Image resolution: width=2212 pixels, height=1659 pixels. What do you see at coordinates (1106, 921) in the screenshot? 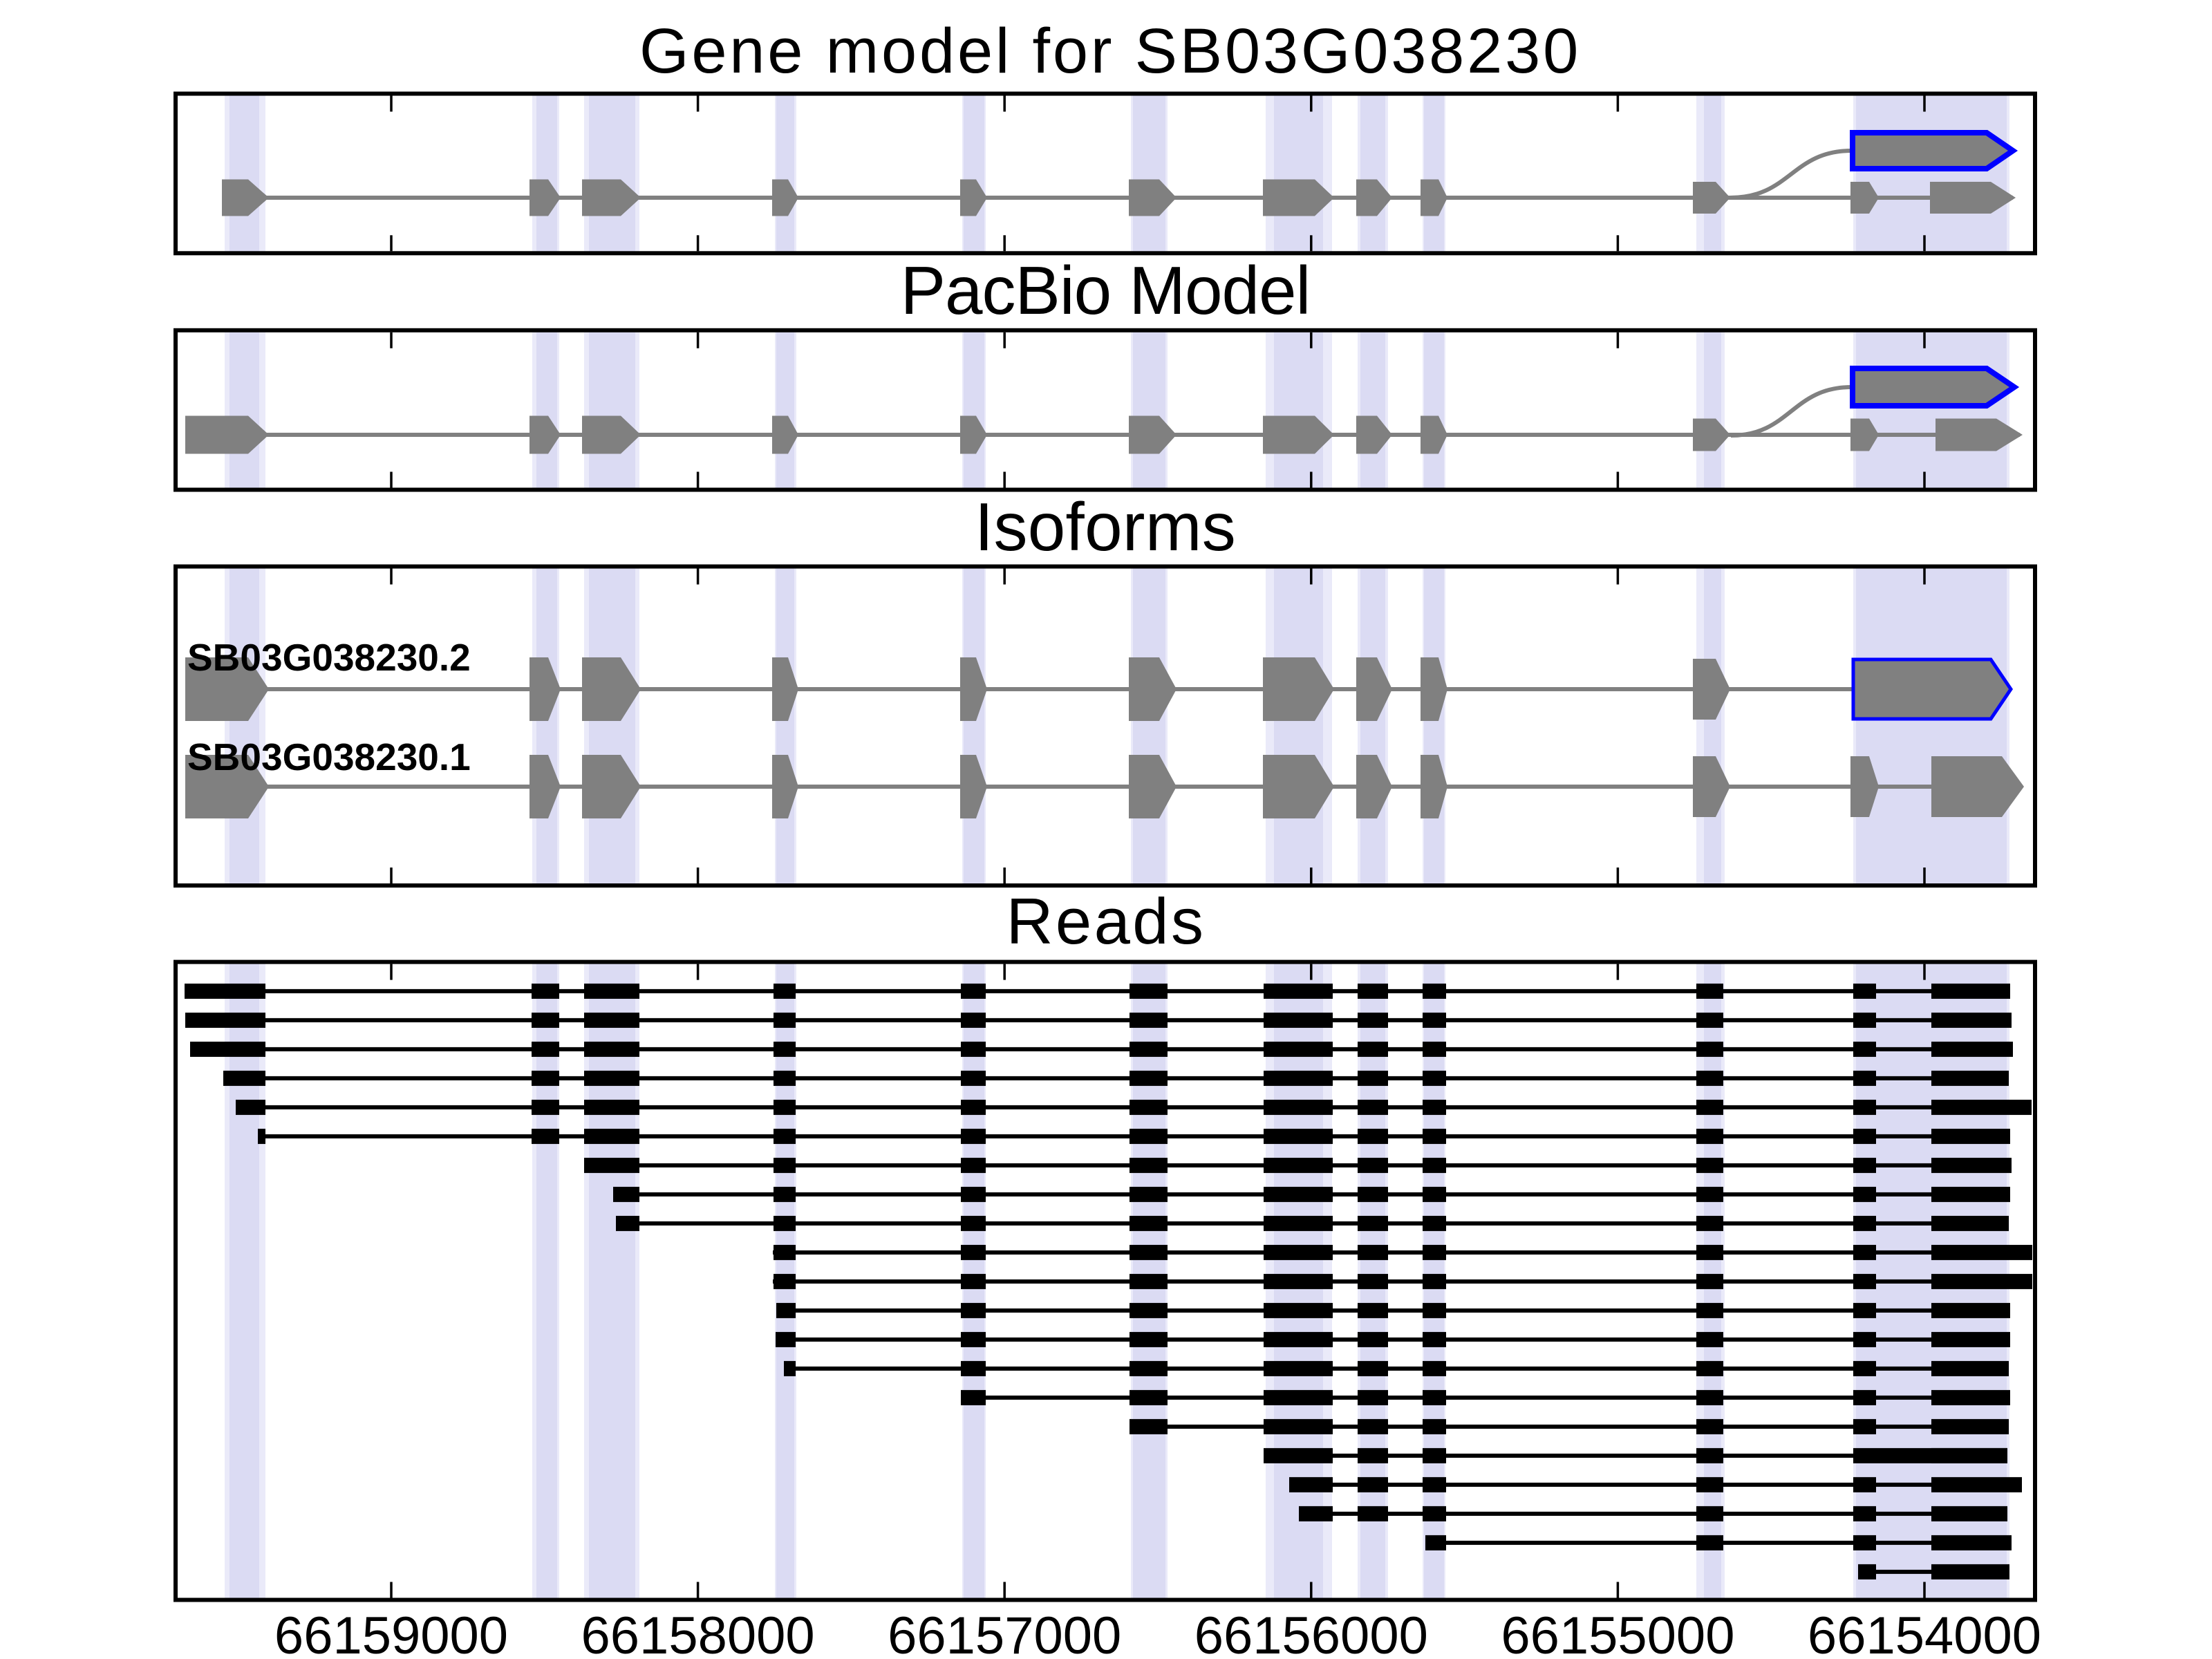
I see `svg-text: Reads` at bounding box center [1106, 921].